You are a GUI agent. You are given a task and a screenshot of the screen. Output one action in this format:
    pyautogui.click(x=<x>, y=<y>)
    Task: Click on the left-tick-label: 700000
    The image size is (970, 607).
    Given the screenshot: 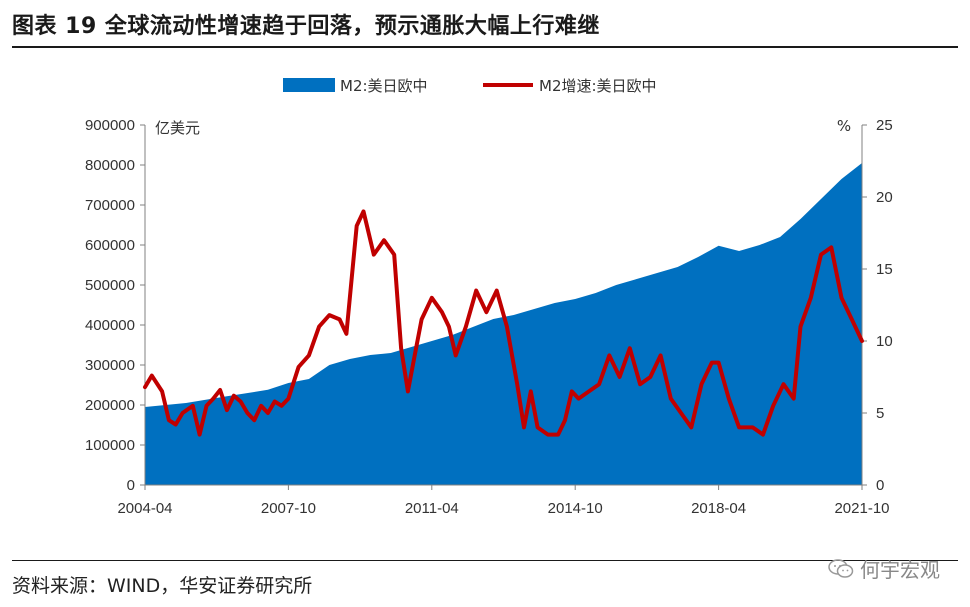 What is the action you would take?
    pyautogui.click(x=110, y=205)
    